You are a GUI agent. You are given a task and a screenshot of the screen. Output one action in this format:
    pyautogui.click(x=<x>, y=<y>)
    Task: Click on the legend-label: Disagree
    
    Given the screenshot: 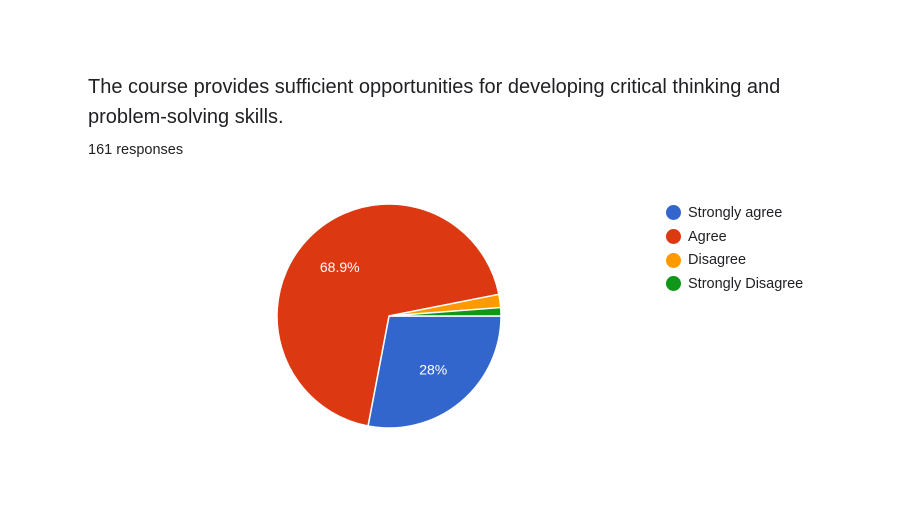 What is the action you would take?
    pyautogui.click(x=717, y=260)
    